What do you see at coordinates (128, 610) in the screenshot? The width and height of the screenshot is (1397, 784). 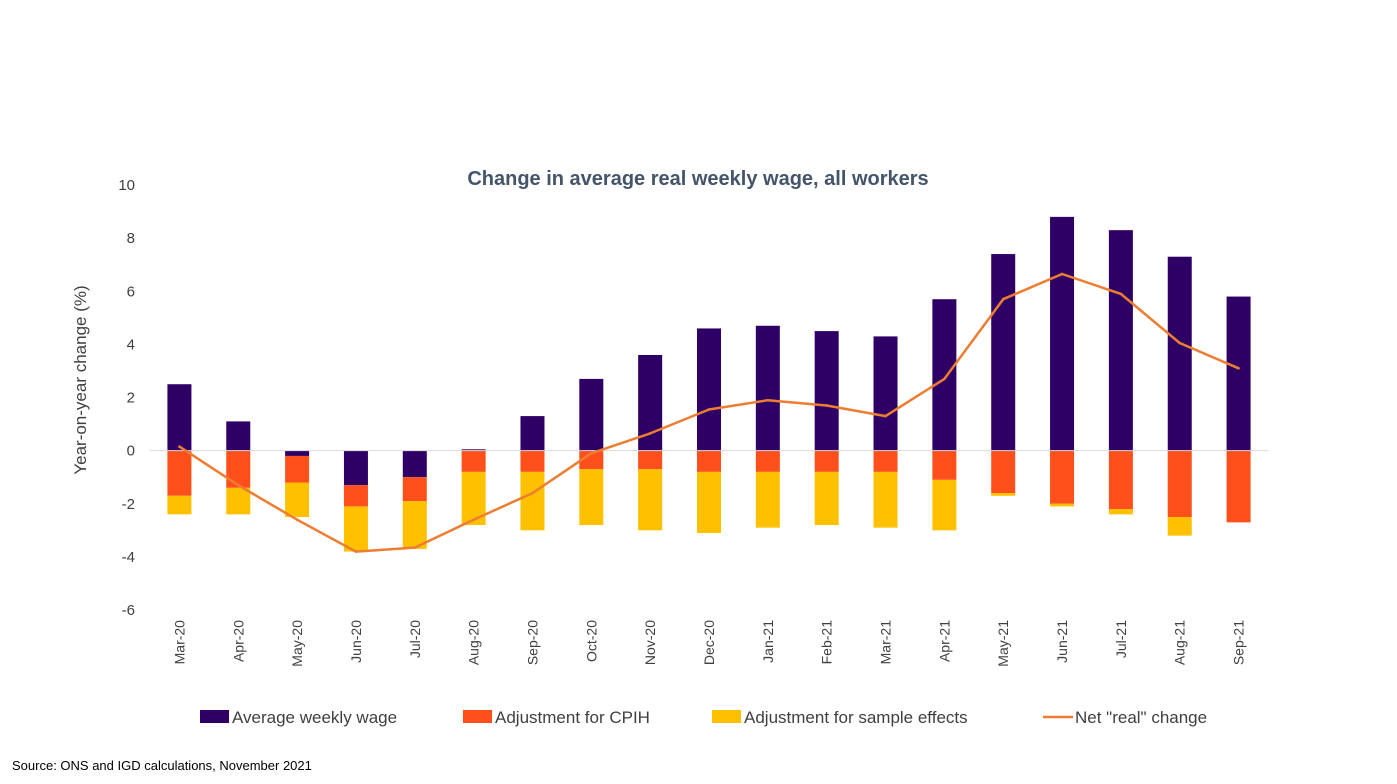 I see `y-tick-label: -6` at bounding box center [128, 610].